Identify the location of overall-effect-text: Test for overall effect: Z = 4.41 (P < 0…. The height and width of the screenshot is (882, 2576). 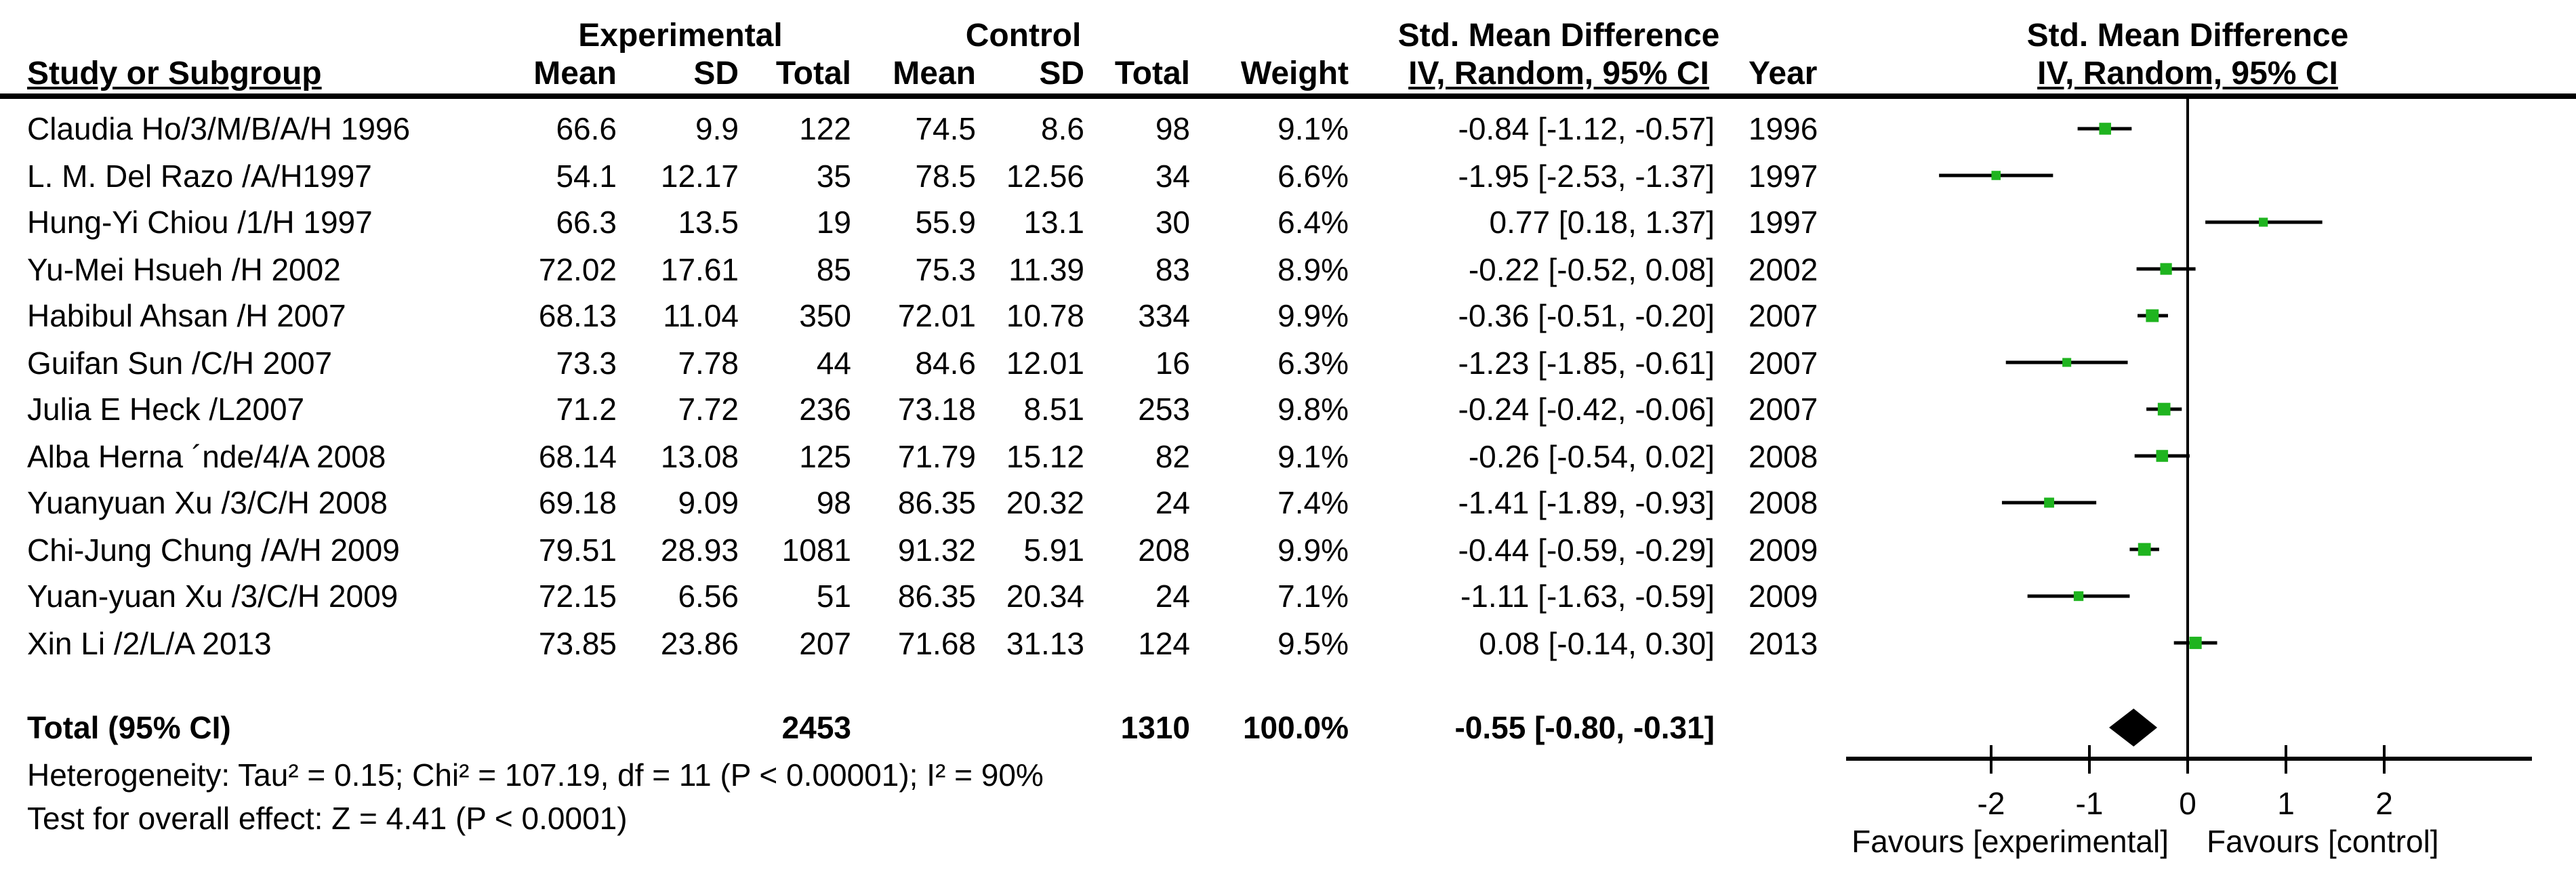
(328, 818).